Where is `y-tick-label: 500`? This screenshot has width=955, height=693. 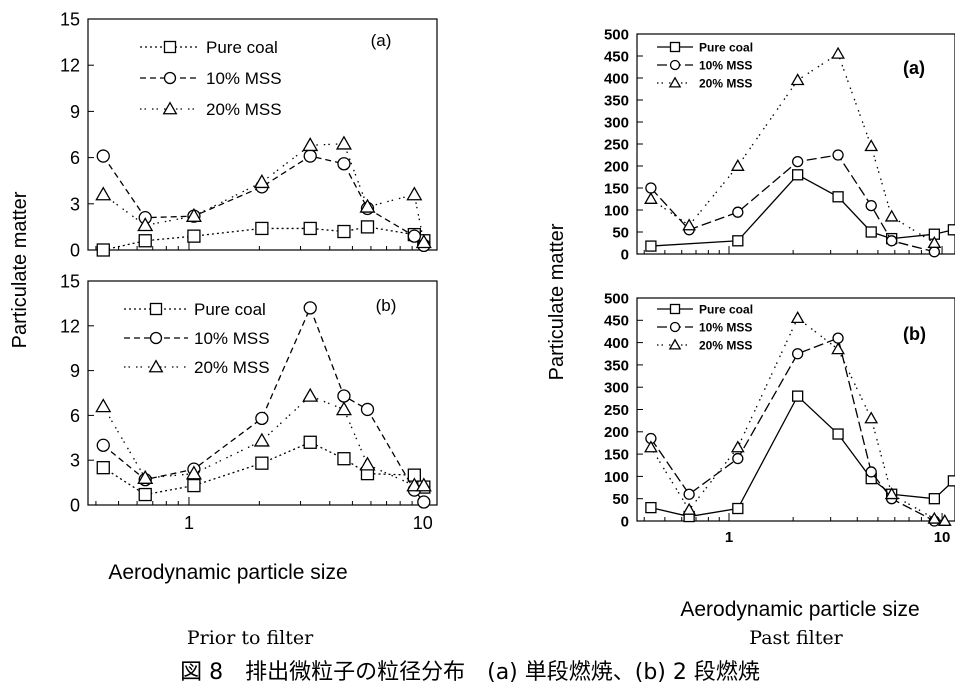 y-tick-label: 500 is located at coordinates (616, 34).